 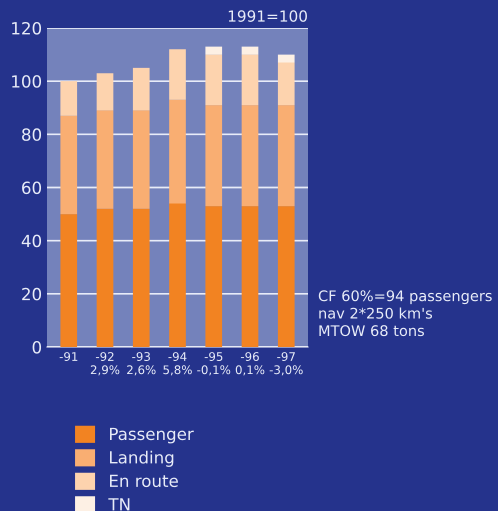 What do you see at coordinates (27, 81) in the screenshot?
I see `y-tick-label: 100` at bounding box center [27, 81].